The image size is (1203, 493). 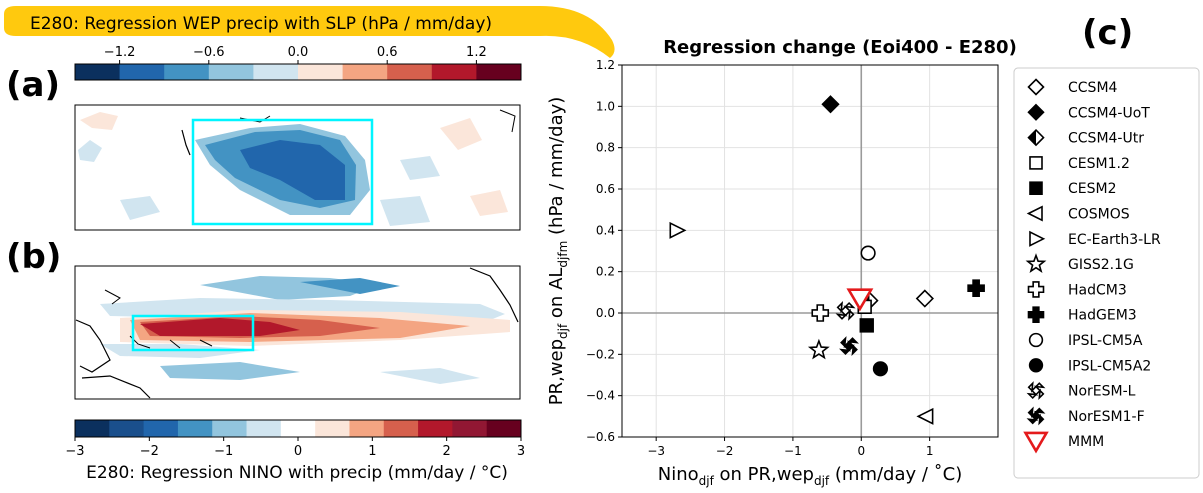 I want to click on title-highlight, so click(x=309, y=32).